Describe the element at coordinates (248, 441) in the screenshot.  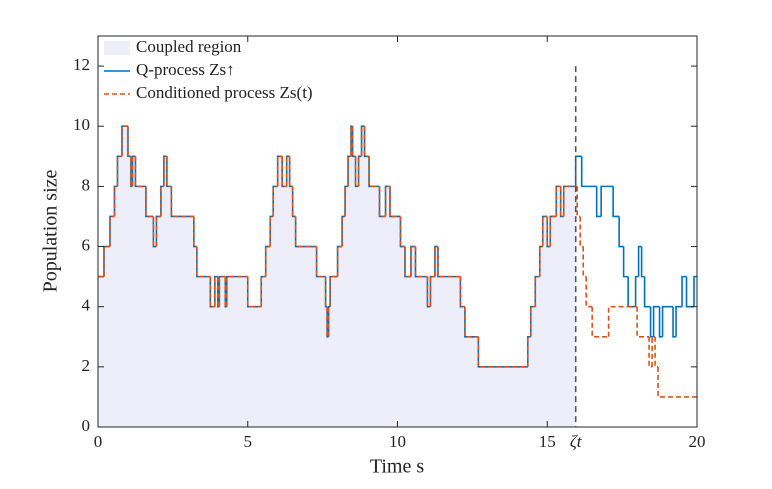
I see `x-tick-label: 5` at that location.